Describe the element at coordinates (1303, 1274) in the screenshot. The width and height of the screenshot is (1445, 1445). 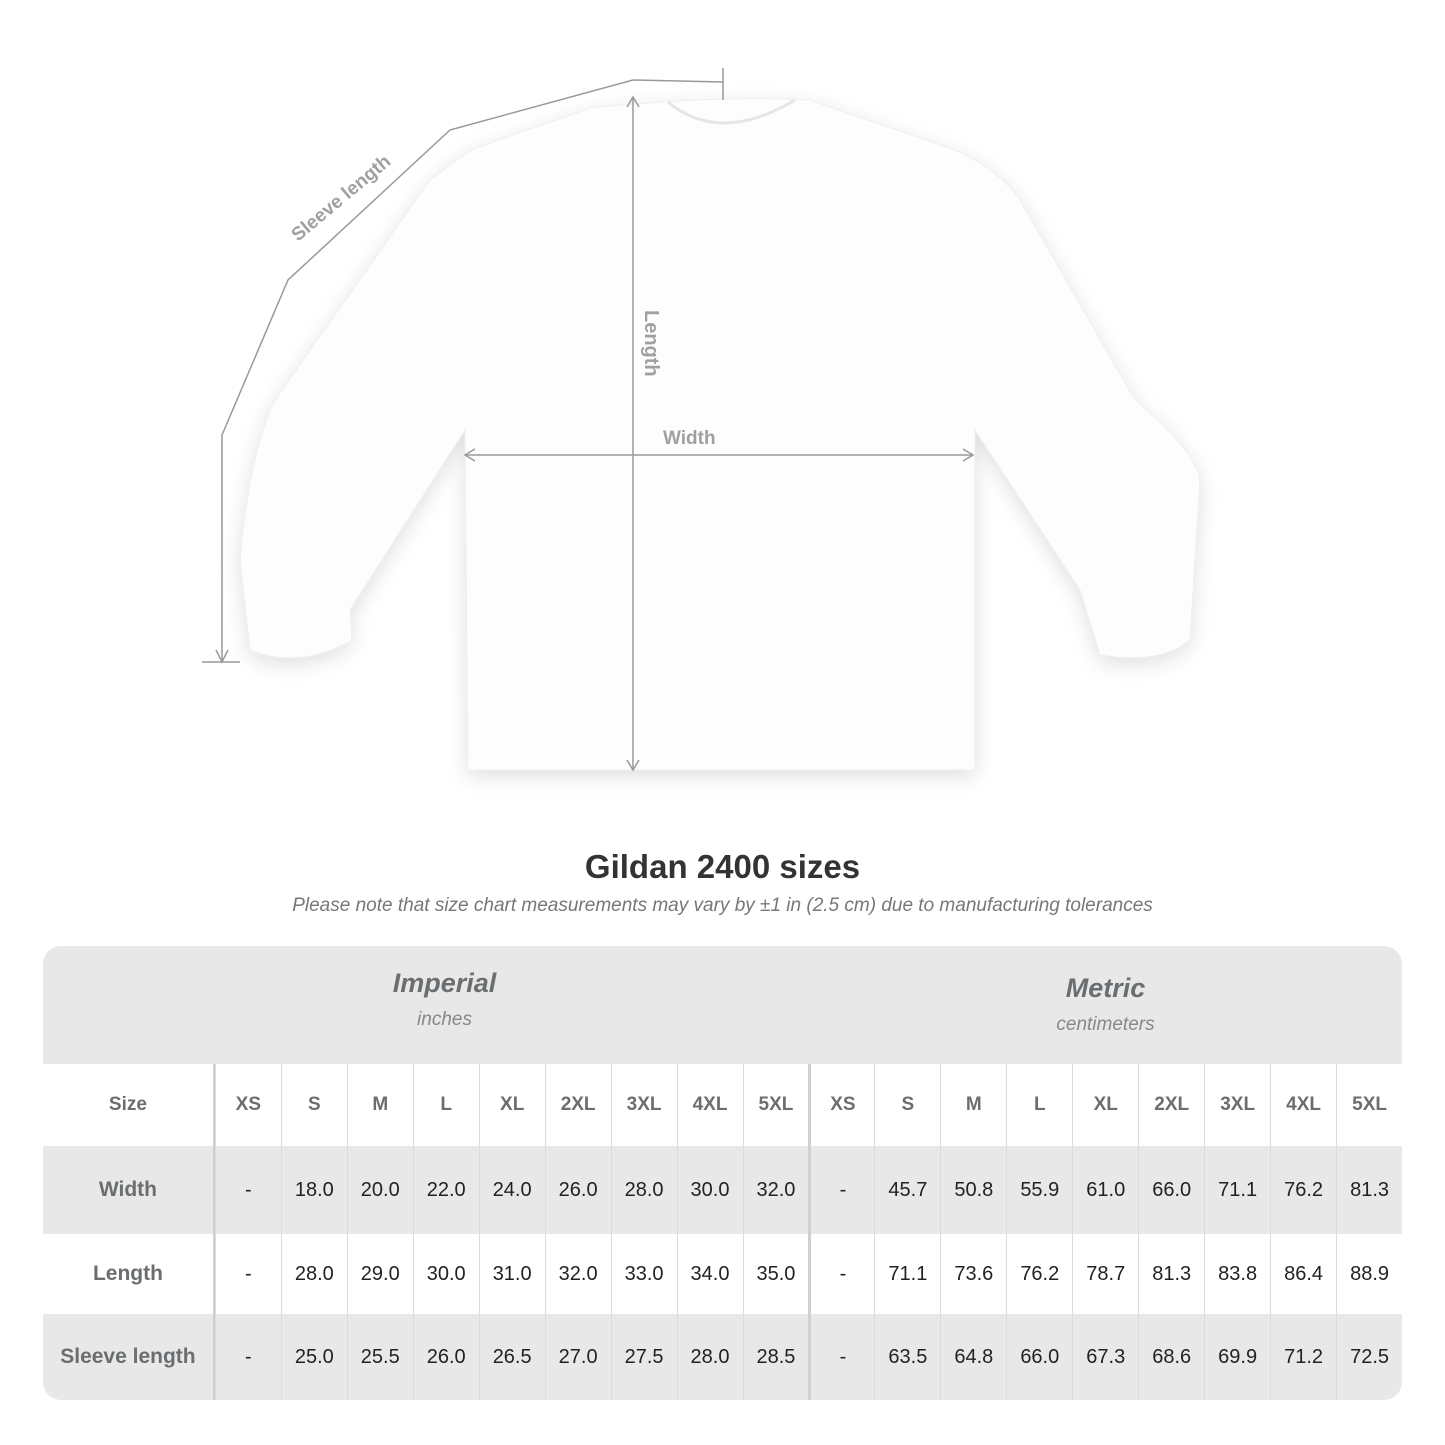
I see `metric-cell: 86.4` at that location.